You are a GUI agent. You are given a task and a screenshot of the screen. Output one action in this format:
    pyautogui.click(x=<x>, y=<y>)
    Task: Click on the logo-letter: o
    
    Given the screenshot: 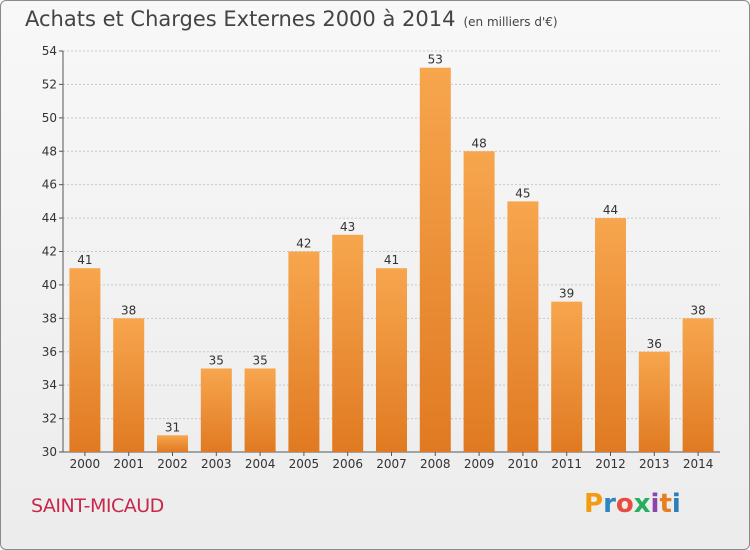 What is the action you would take?
    pyautogui.click(x=624, y=504)
    